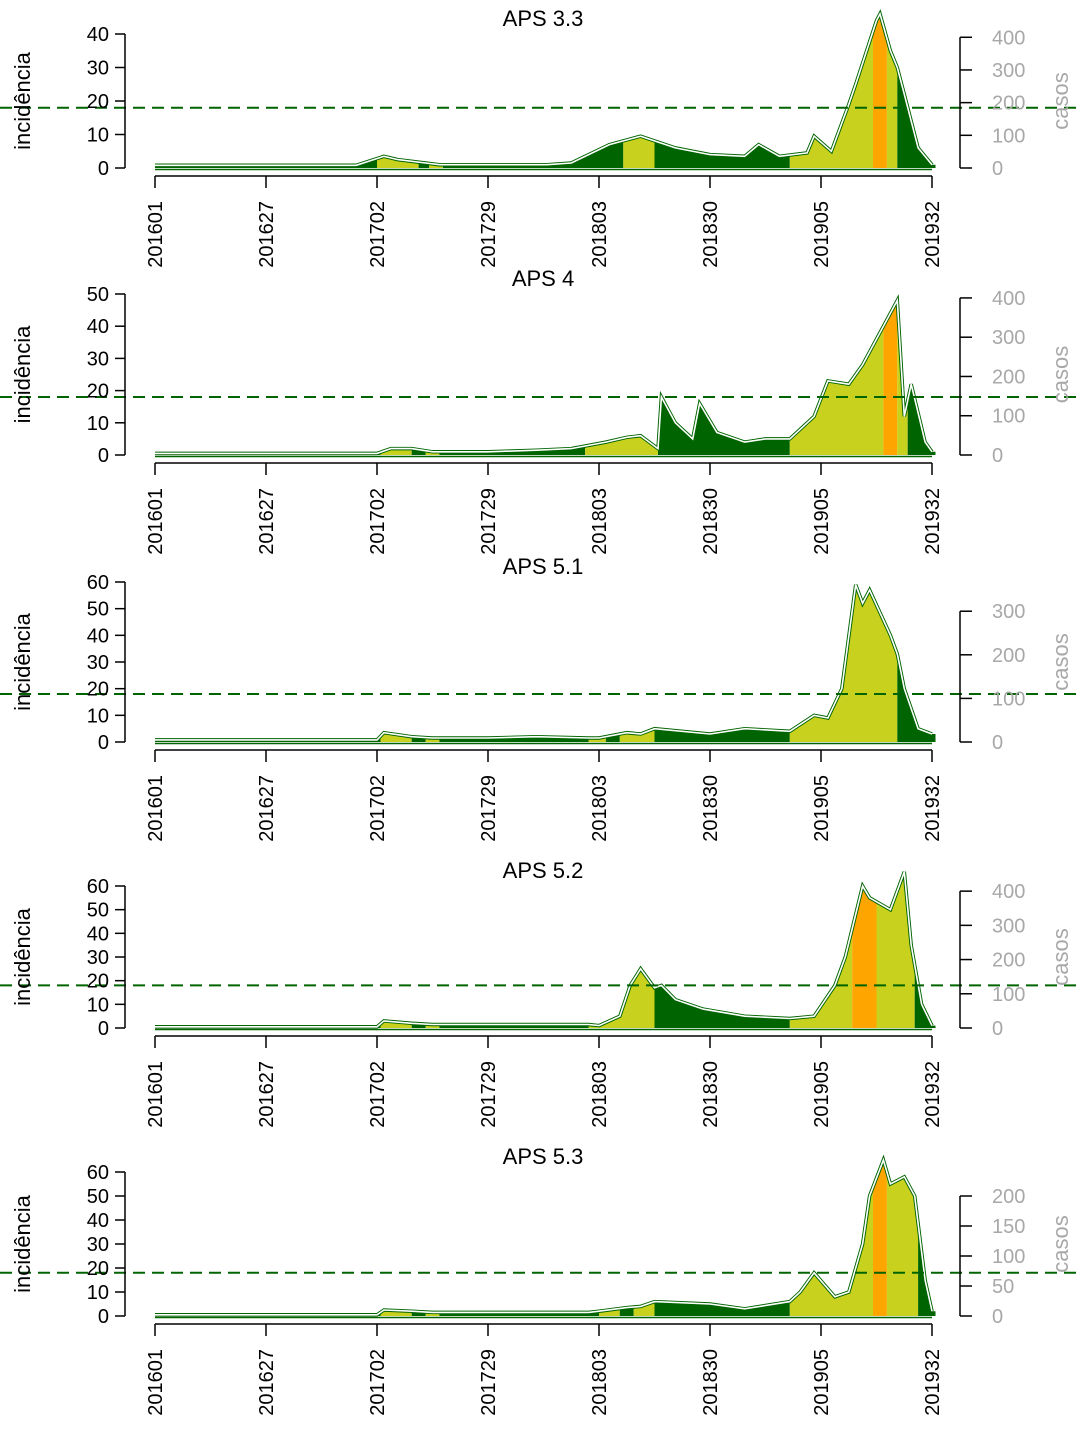  What do you see at coordinates (890, 377) in the screenshot?
I see `area-segment-orange` at bounding box center [890, 377].